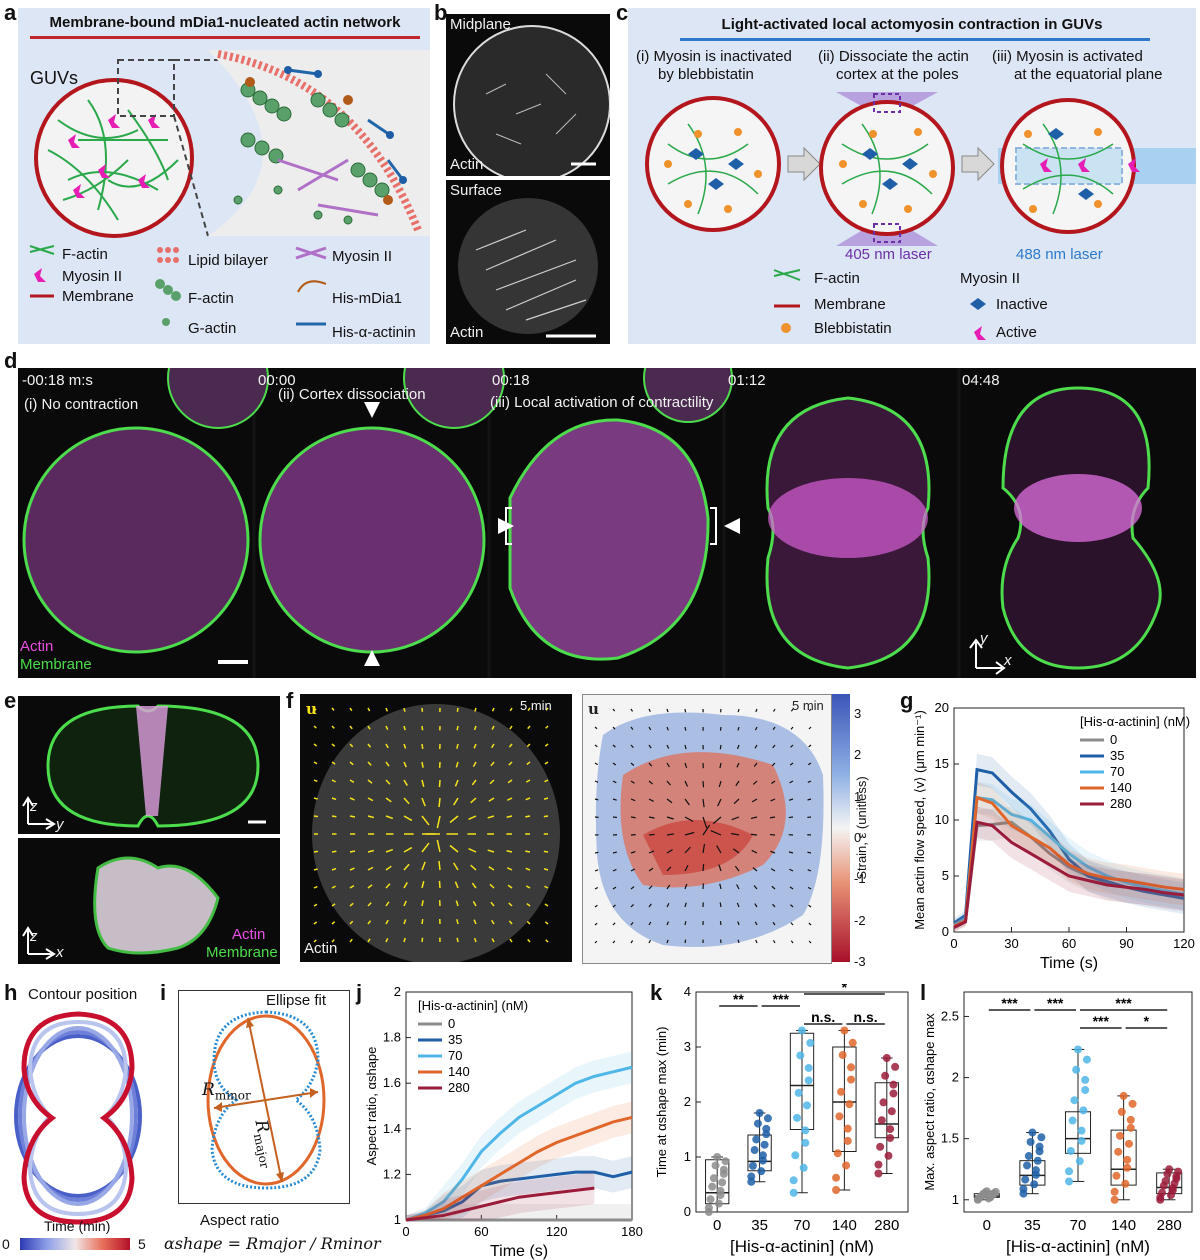 This screenshot has height=1260, width=1200. I want to click on panel-label-g: g, so click(907, 700).